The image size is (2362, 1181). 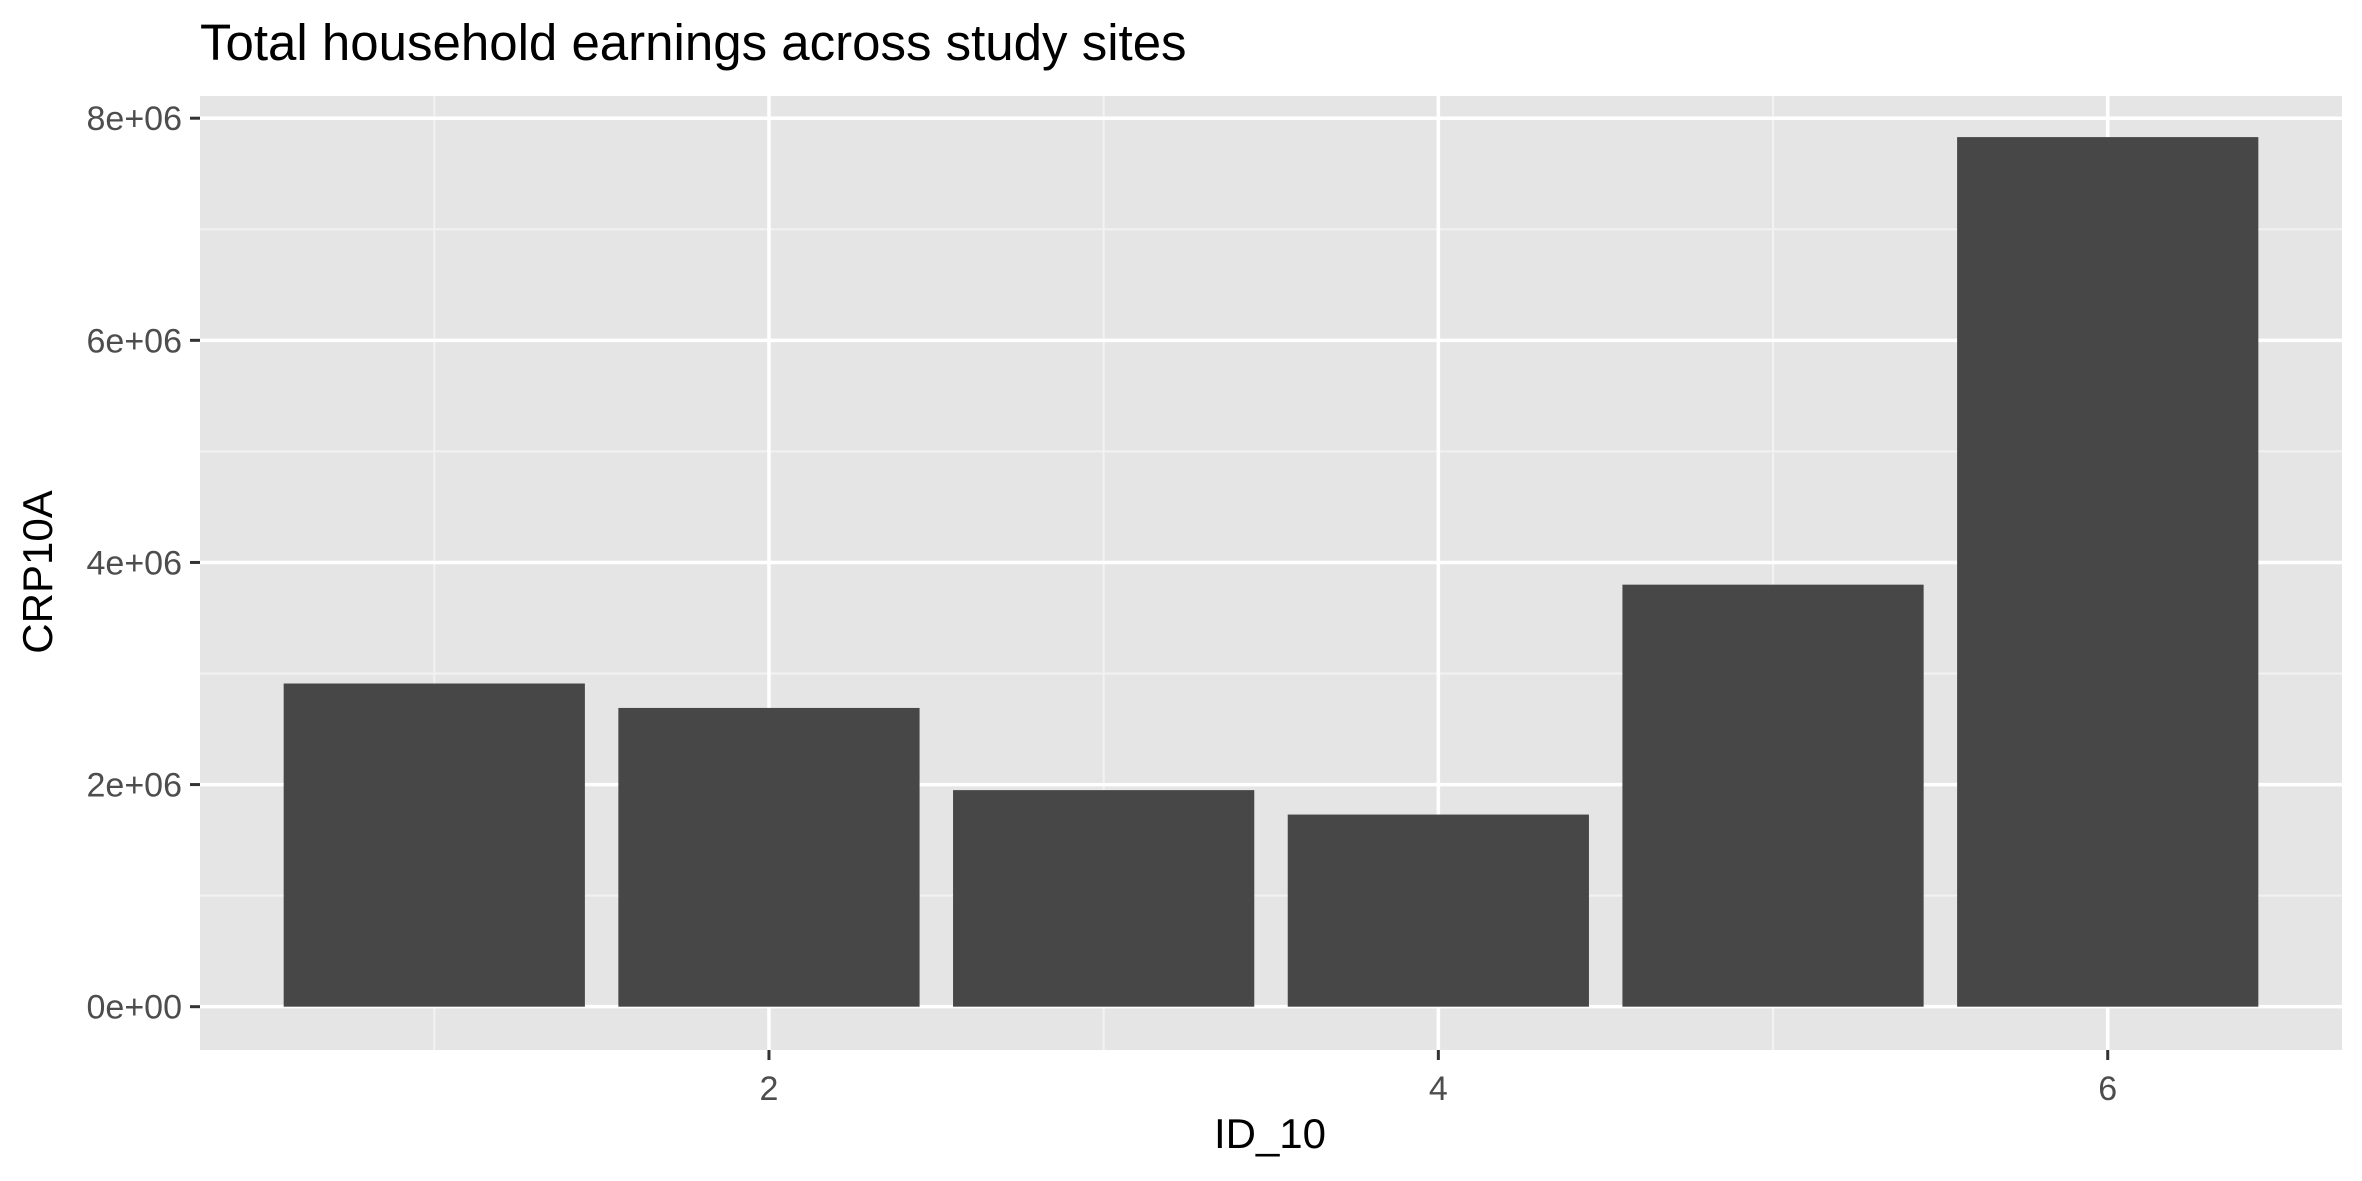 I want to click on x-axis-title: ID_10, so click(x=1270, y=1133).